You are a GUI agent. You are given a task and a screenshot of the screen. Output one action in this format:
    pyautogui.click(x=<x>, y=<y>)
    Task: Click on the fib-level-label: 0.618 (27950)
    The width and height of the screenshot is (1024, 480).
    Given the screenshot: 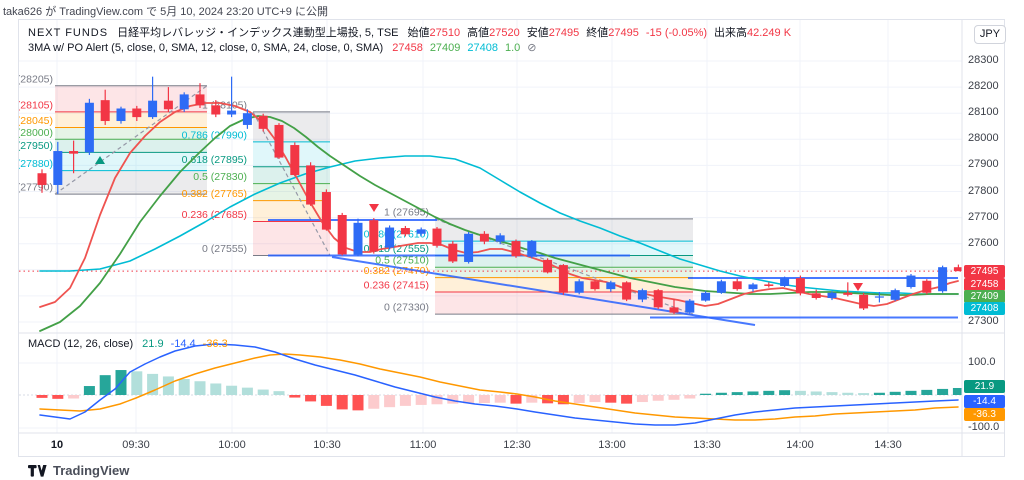 What is the action you would take?
    pyautogui.click(x=26, y=146)
    